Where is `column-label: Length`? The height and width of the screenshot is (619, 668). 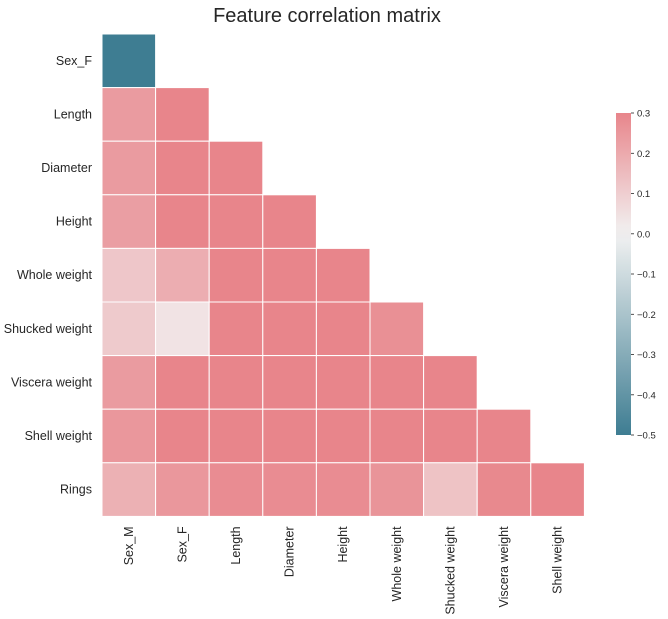
column-label: Length is located at coordinates (236, 545).